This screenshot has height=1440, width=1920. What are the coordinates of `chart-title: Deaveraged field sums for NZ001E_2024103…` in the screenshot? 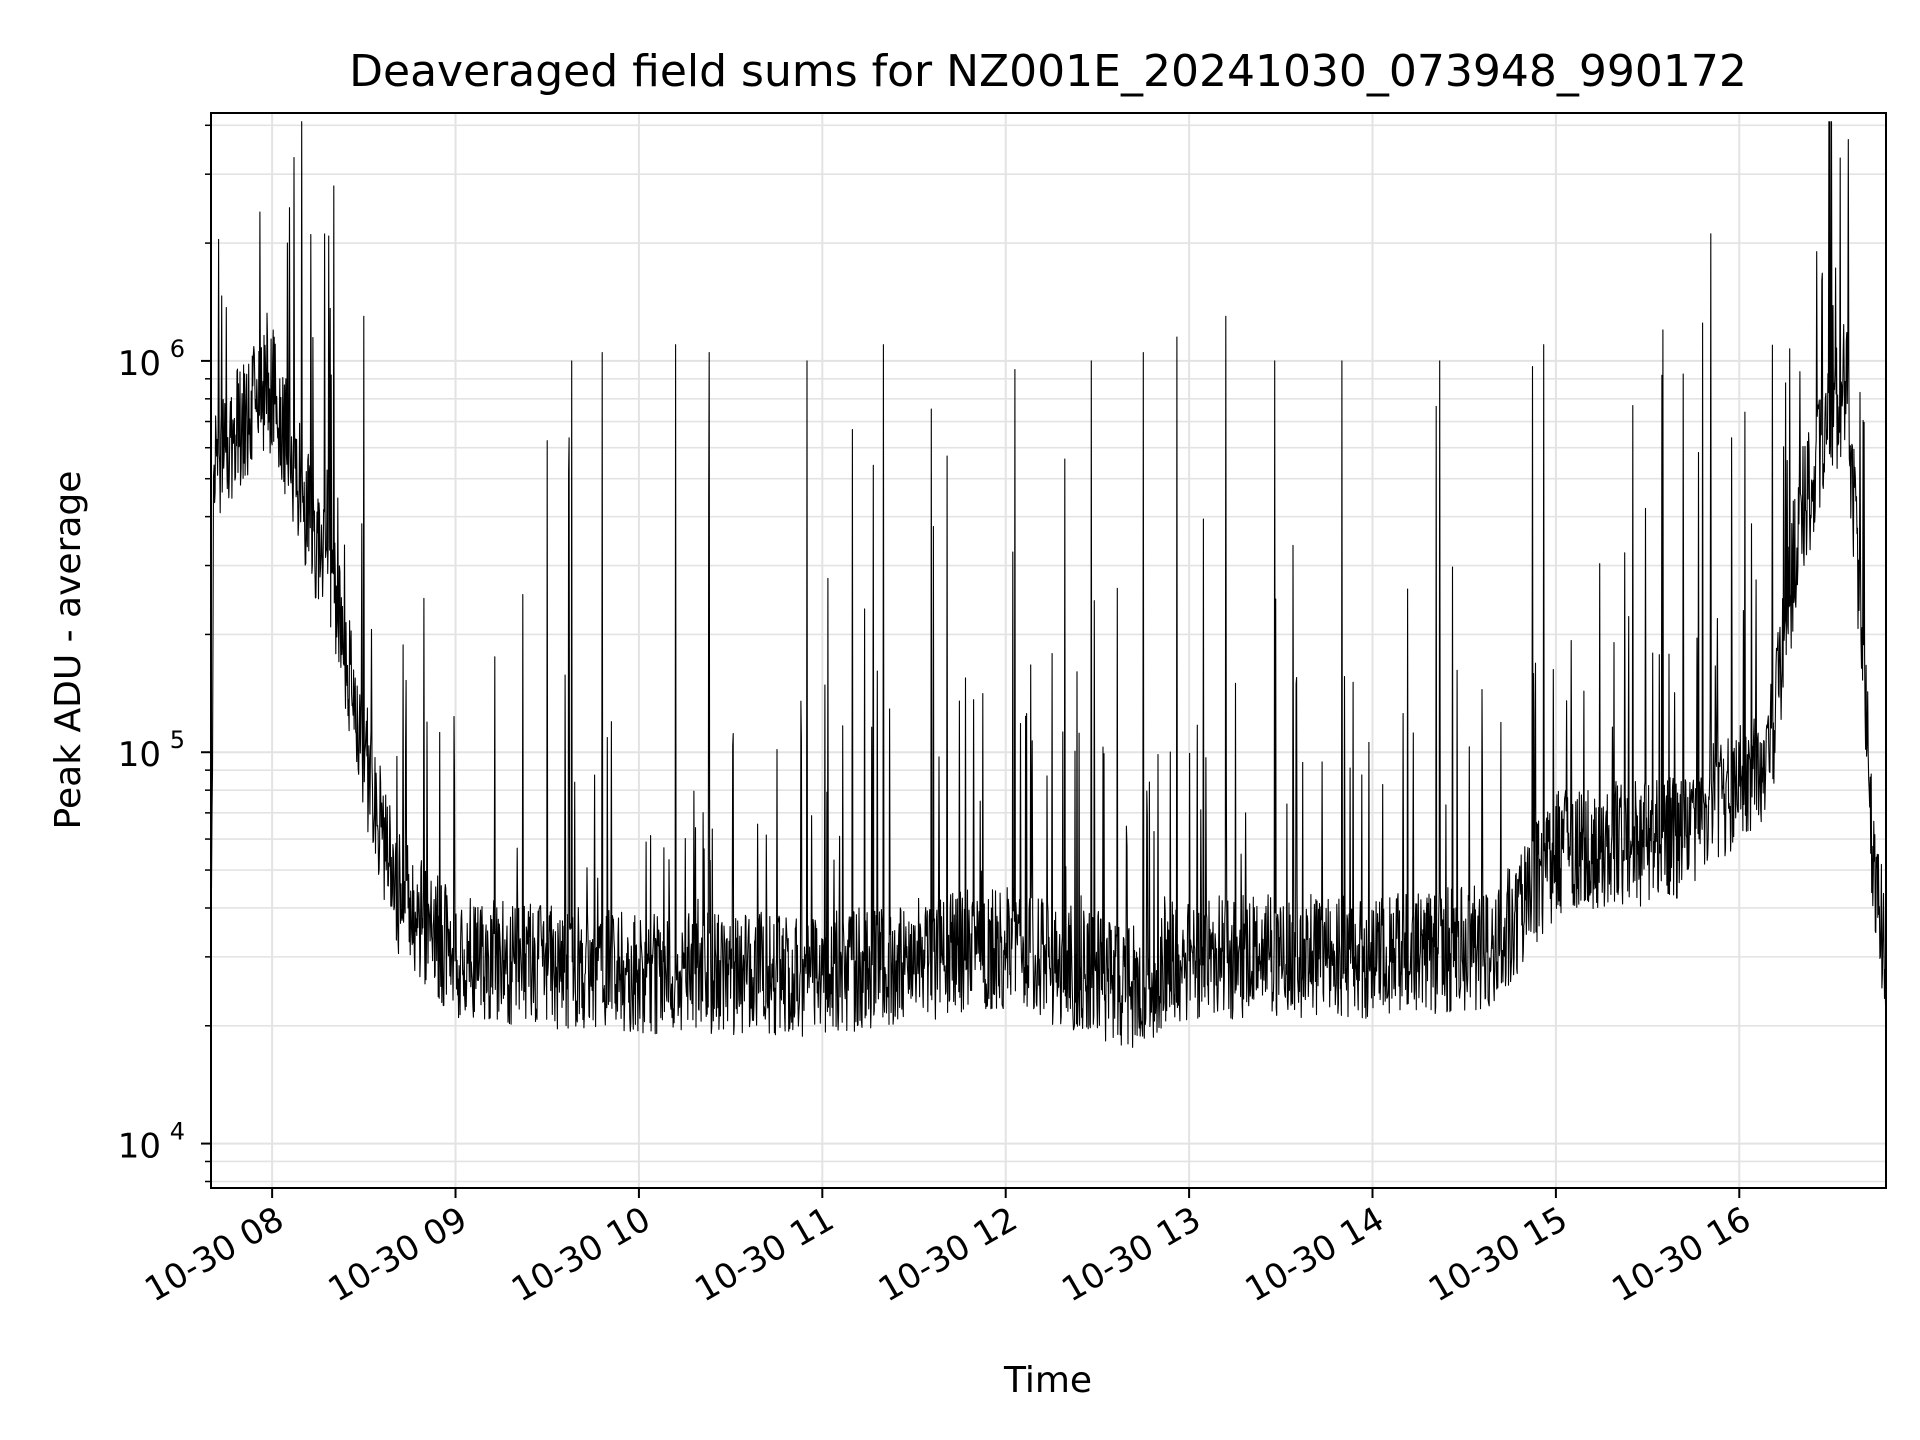 It's located at (1048, 71).